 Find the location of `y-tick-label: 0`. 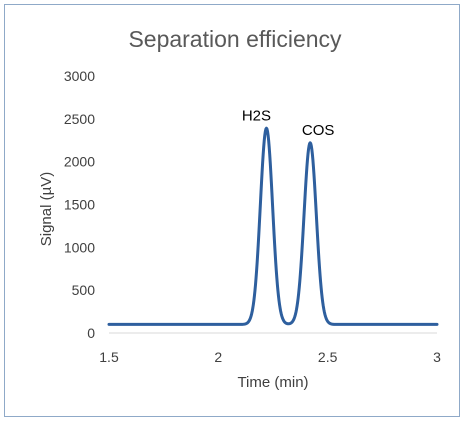

y-tick-label: 0 is located at coordinates (91, 333).